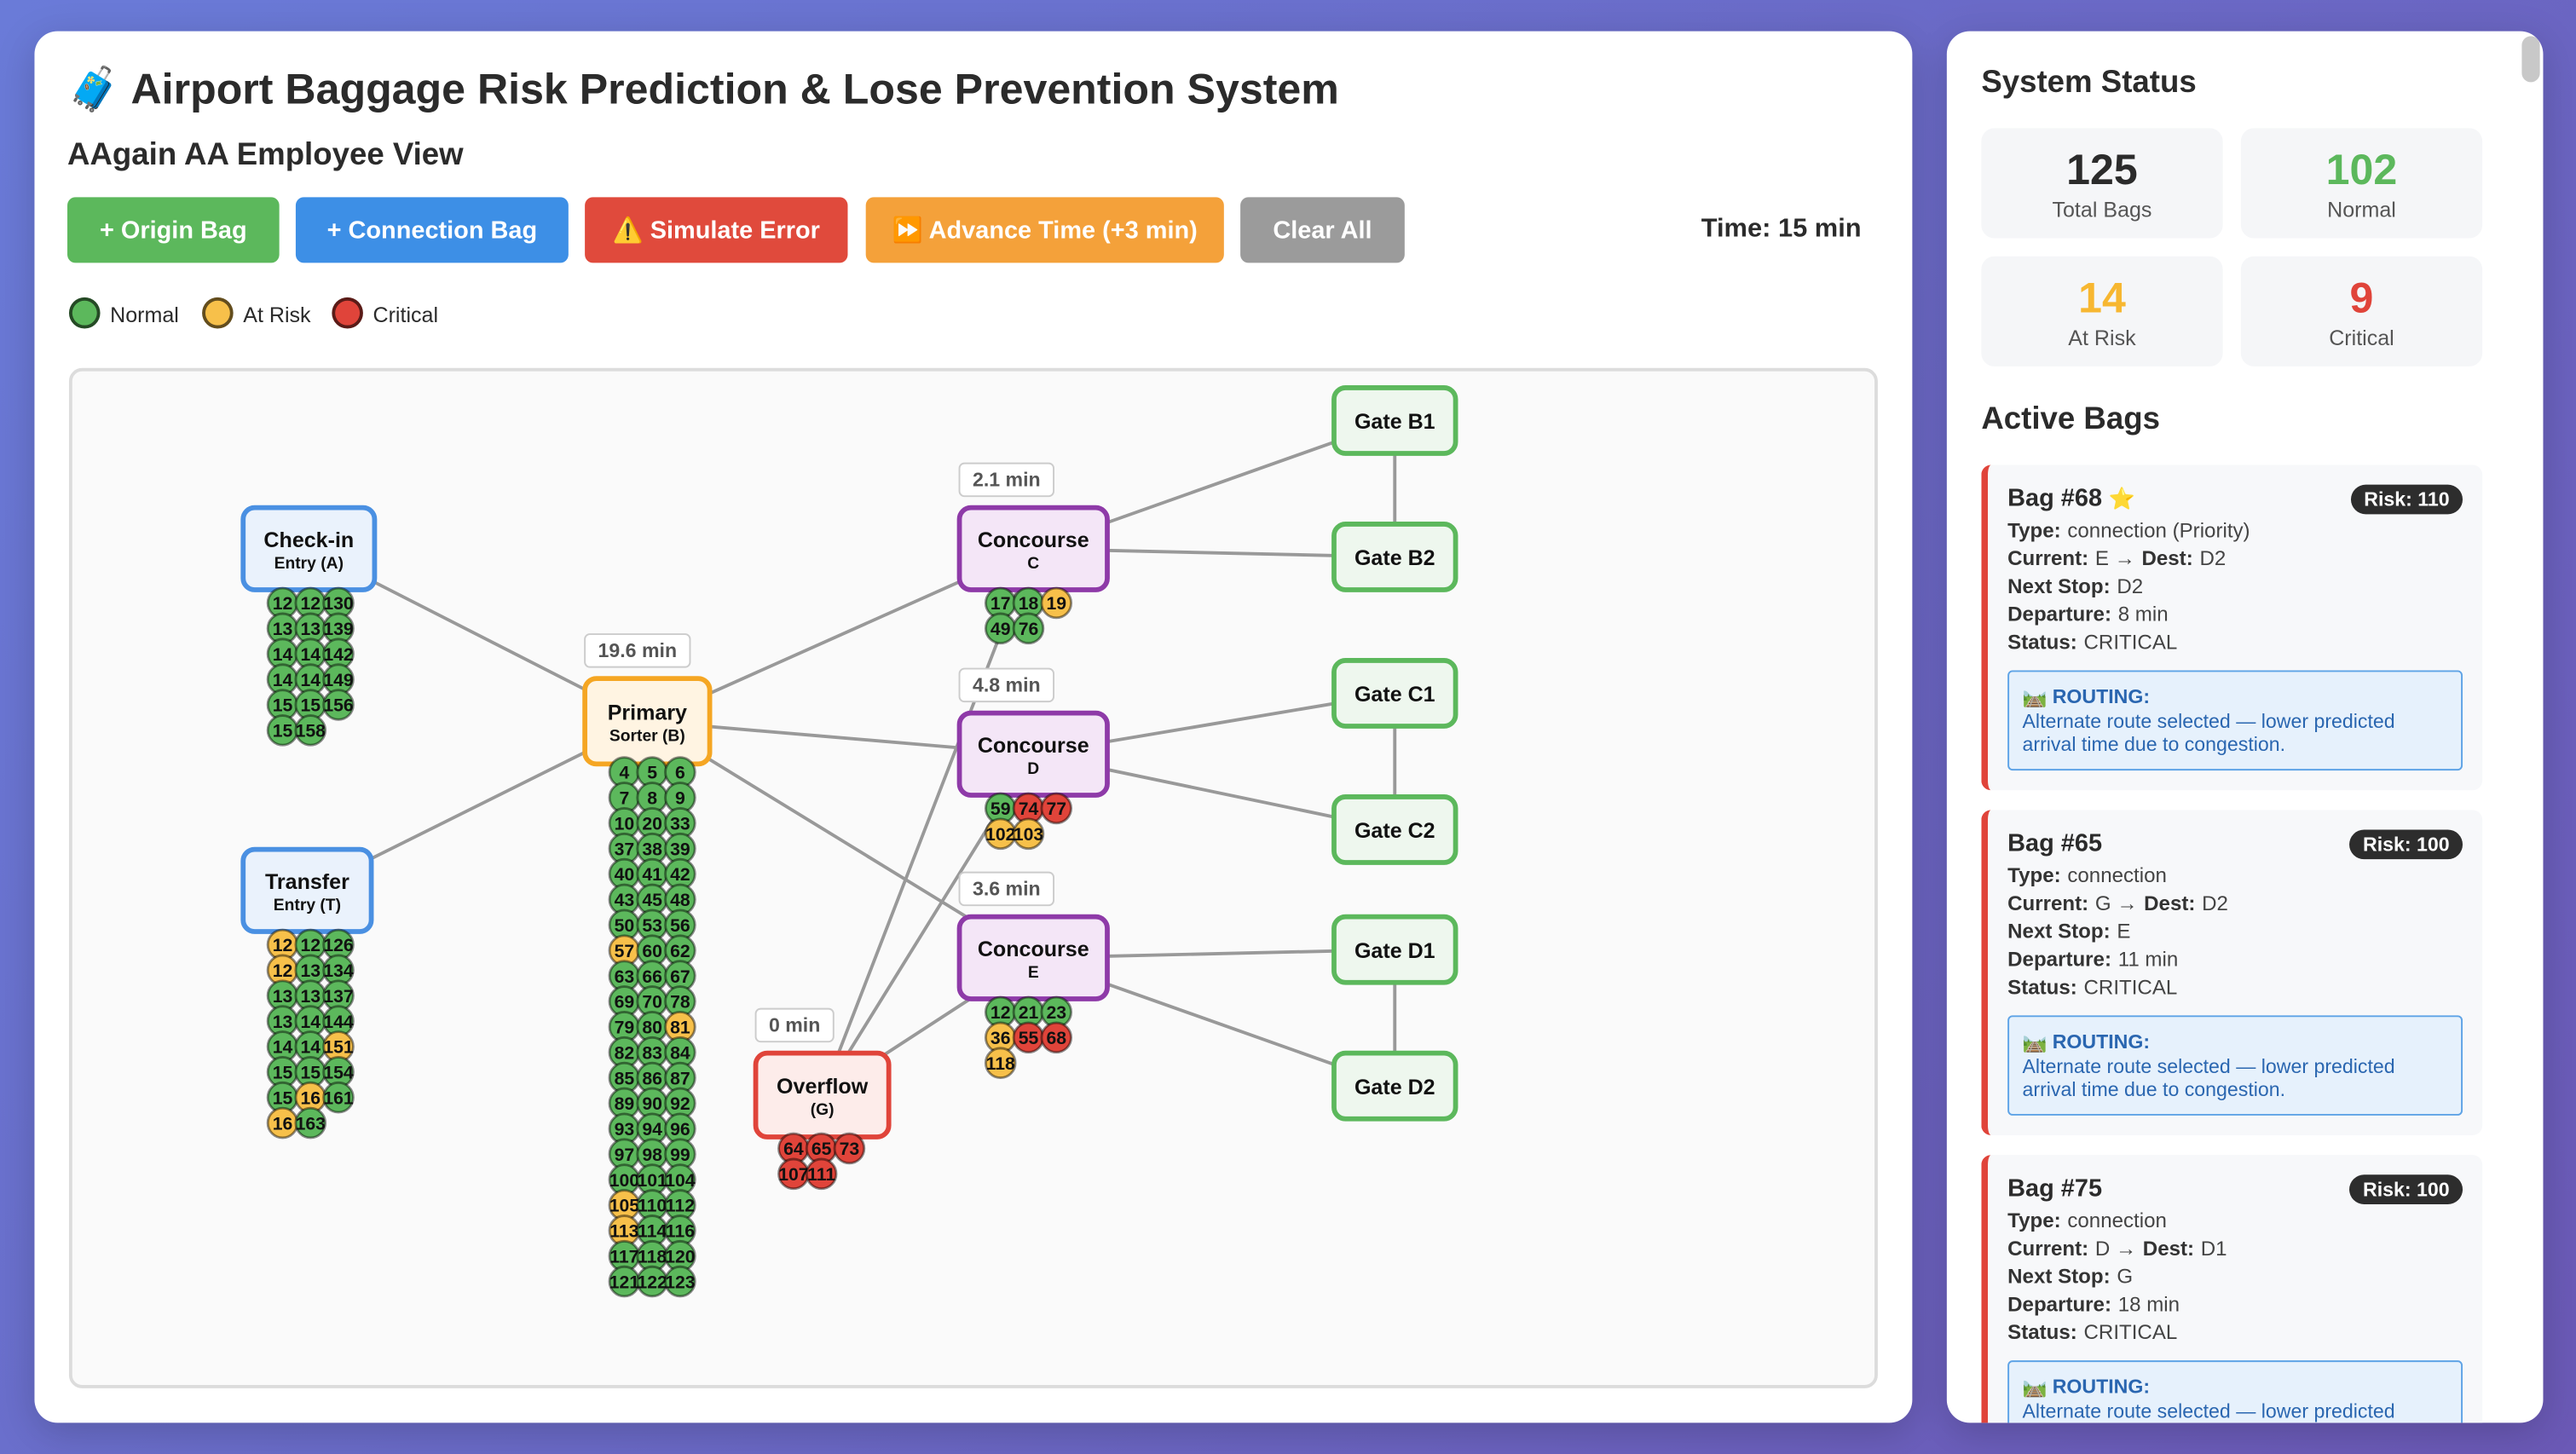  I want to click on bag-id: 123, so click(680, 1282).